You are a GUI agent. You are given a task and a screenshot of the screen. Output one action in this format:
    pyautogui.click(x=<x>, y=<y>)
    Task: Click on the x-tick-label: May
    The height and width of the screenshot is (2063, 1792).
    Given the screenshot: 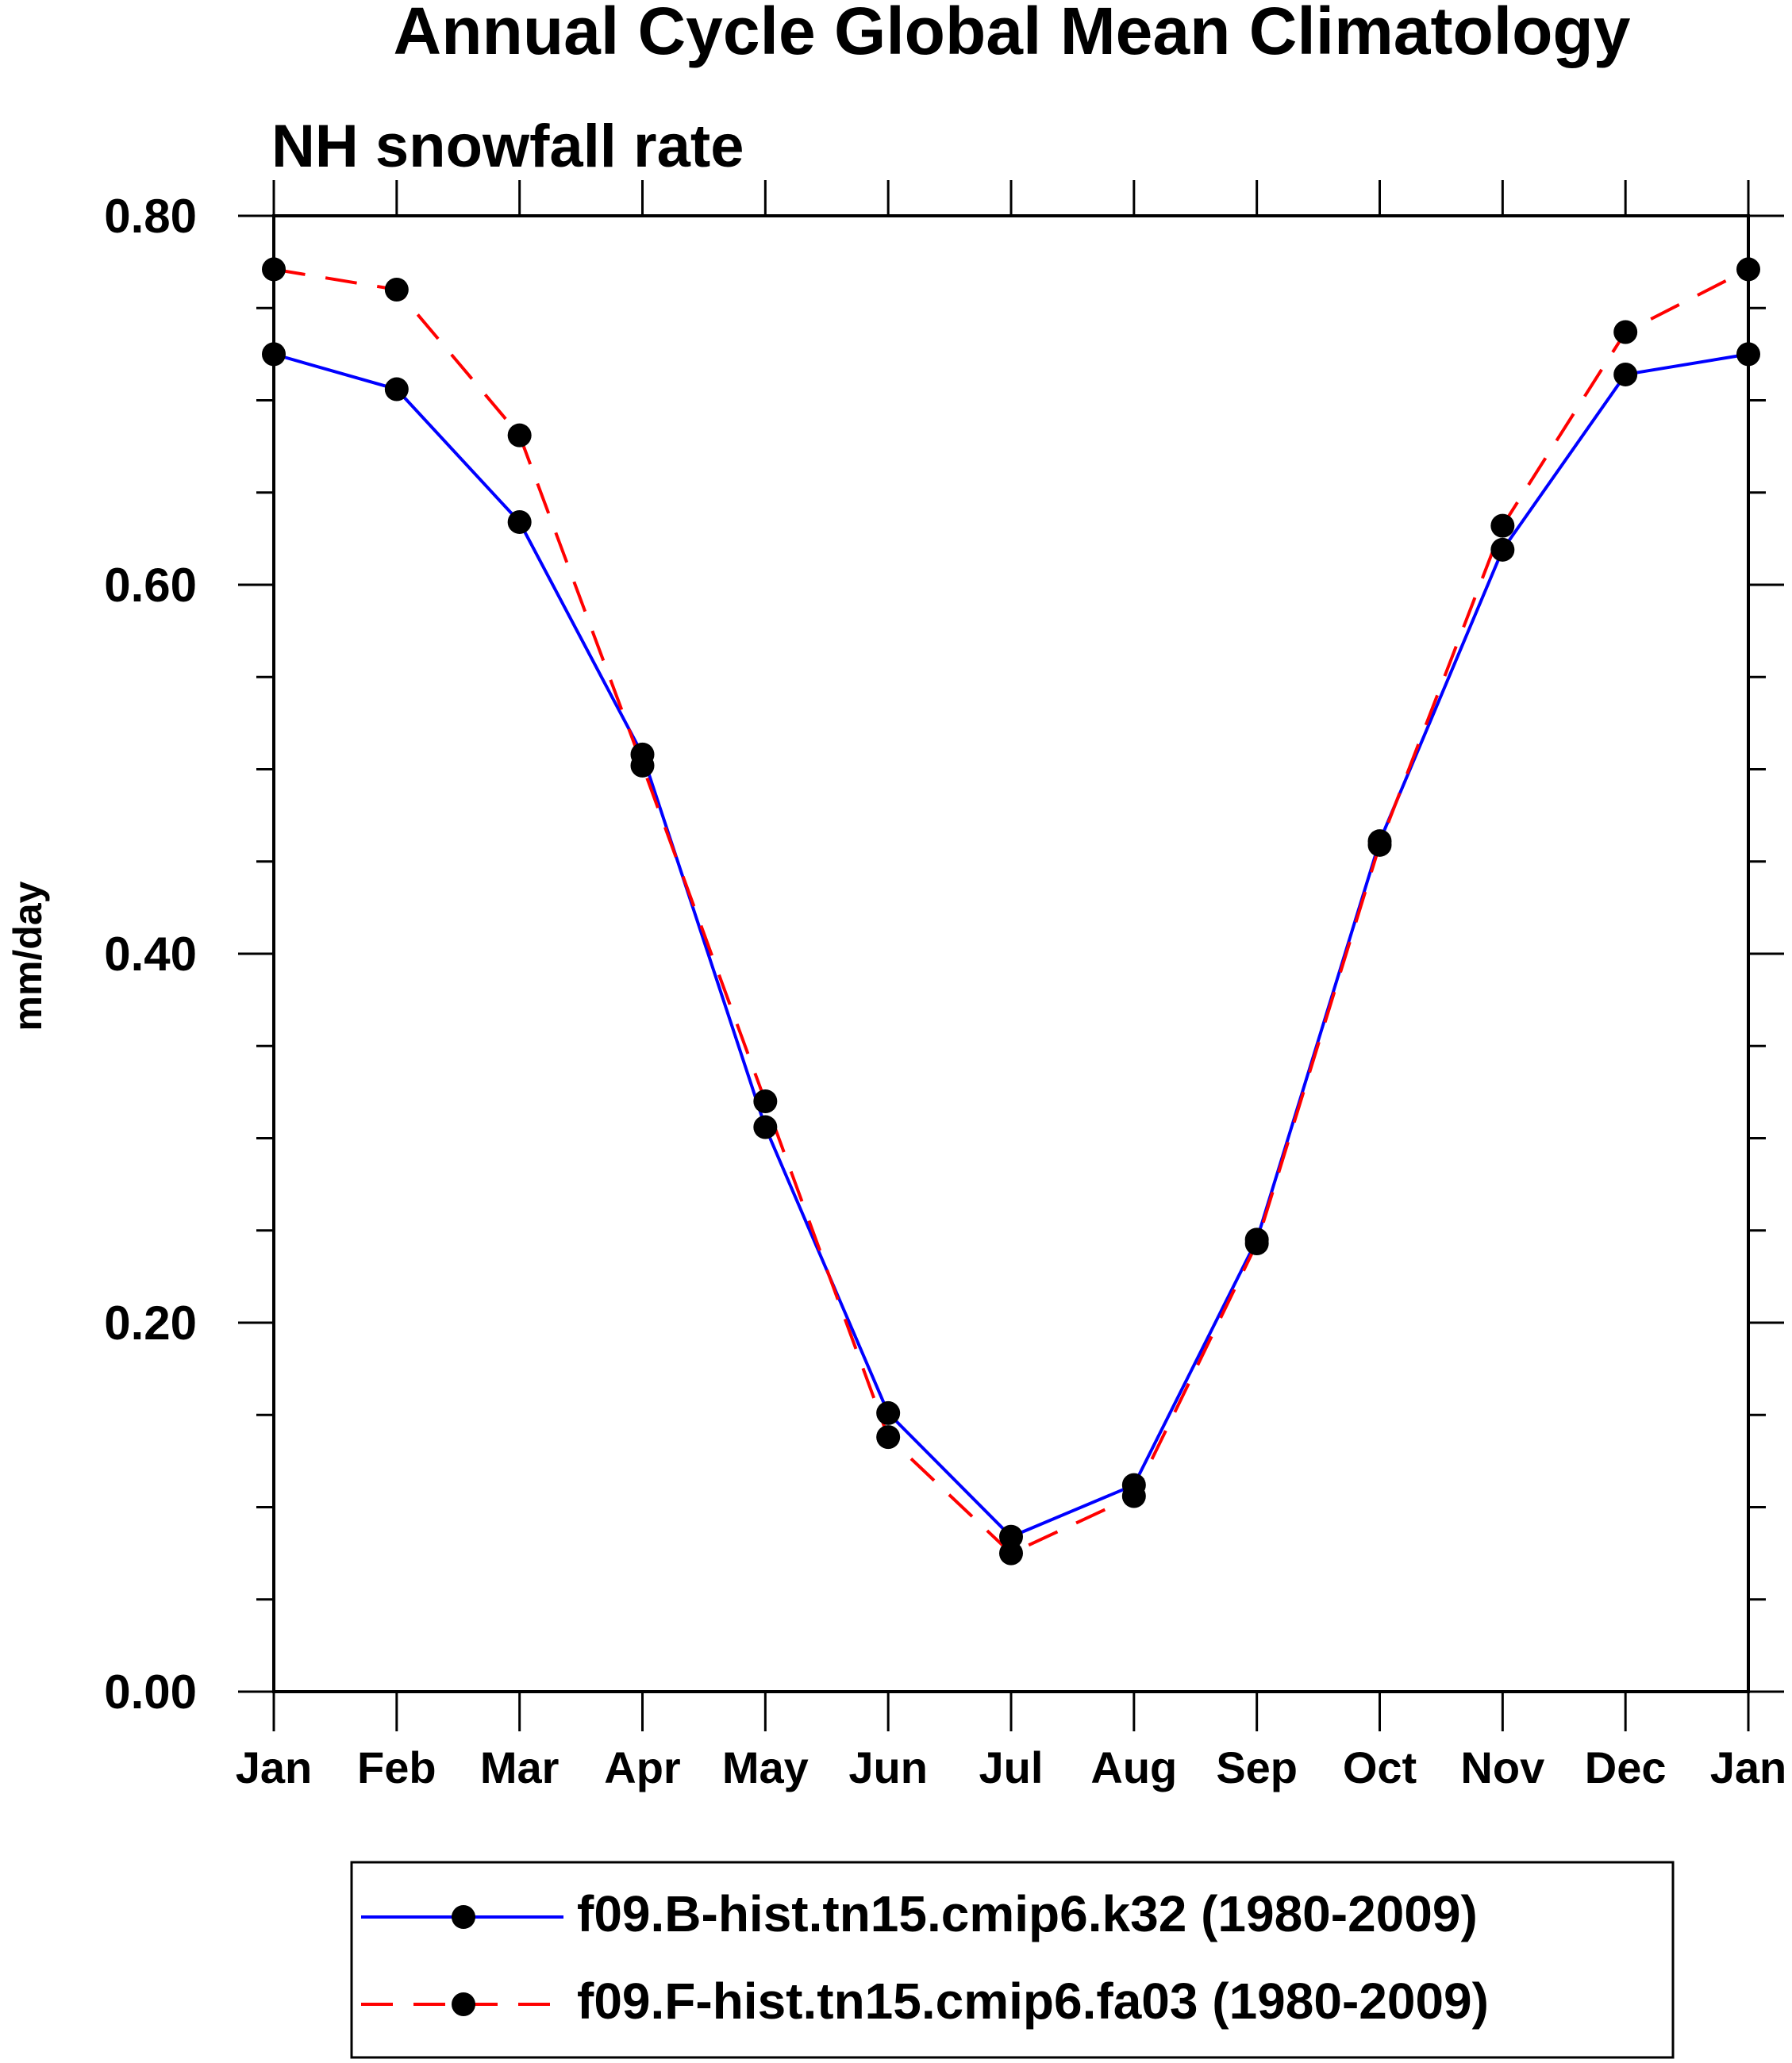 What is the action you would take?
    pyautogui.click(x=765, y=1767)
    